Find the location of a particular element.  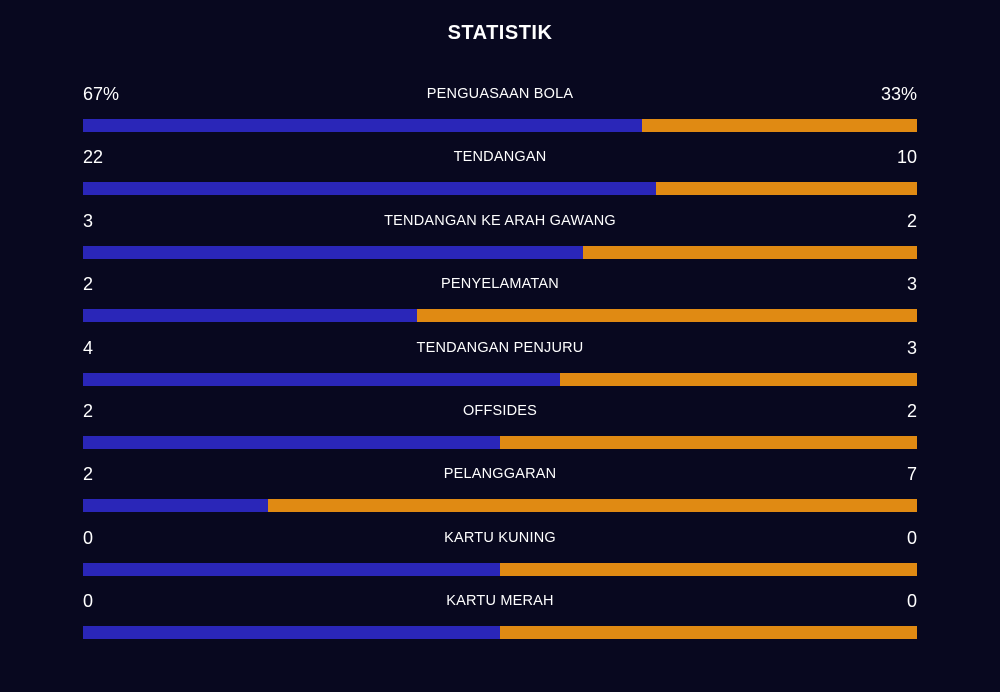

stat-row-saves: 2 PENYELAMATAN 3 is located at coordinates (500, 302).